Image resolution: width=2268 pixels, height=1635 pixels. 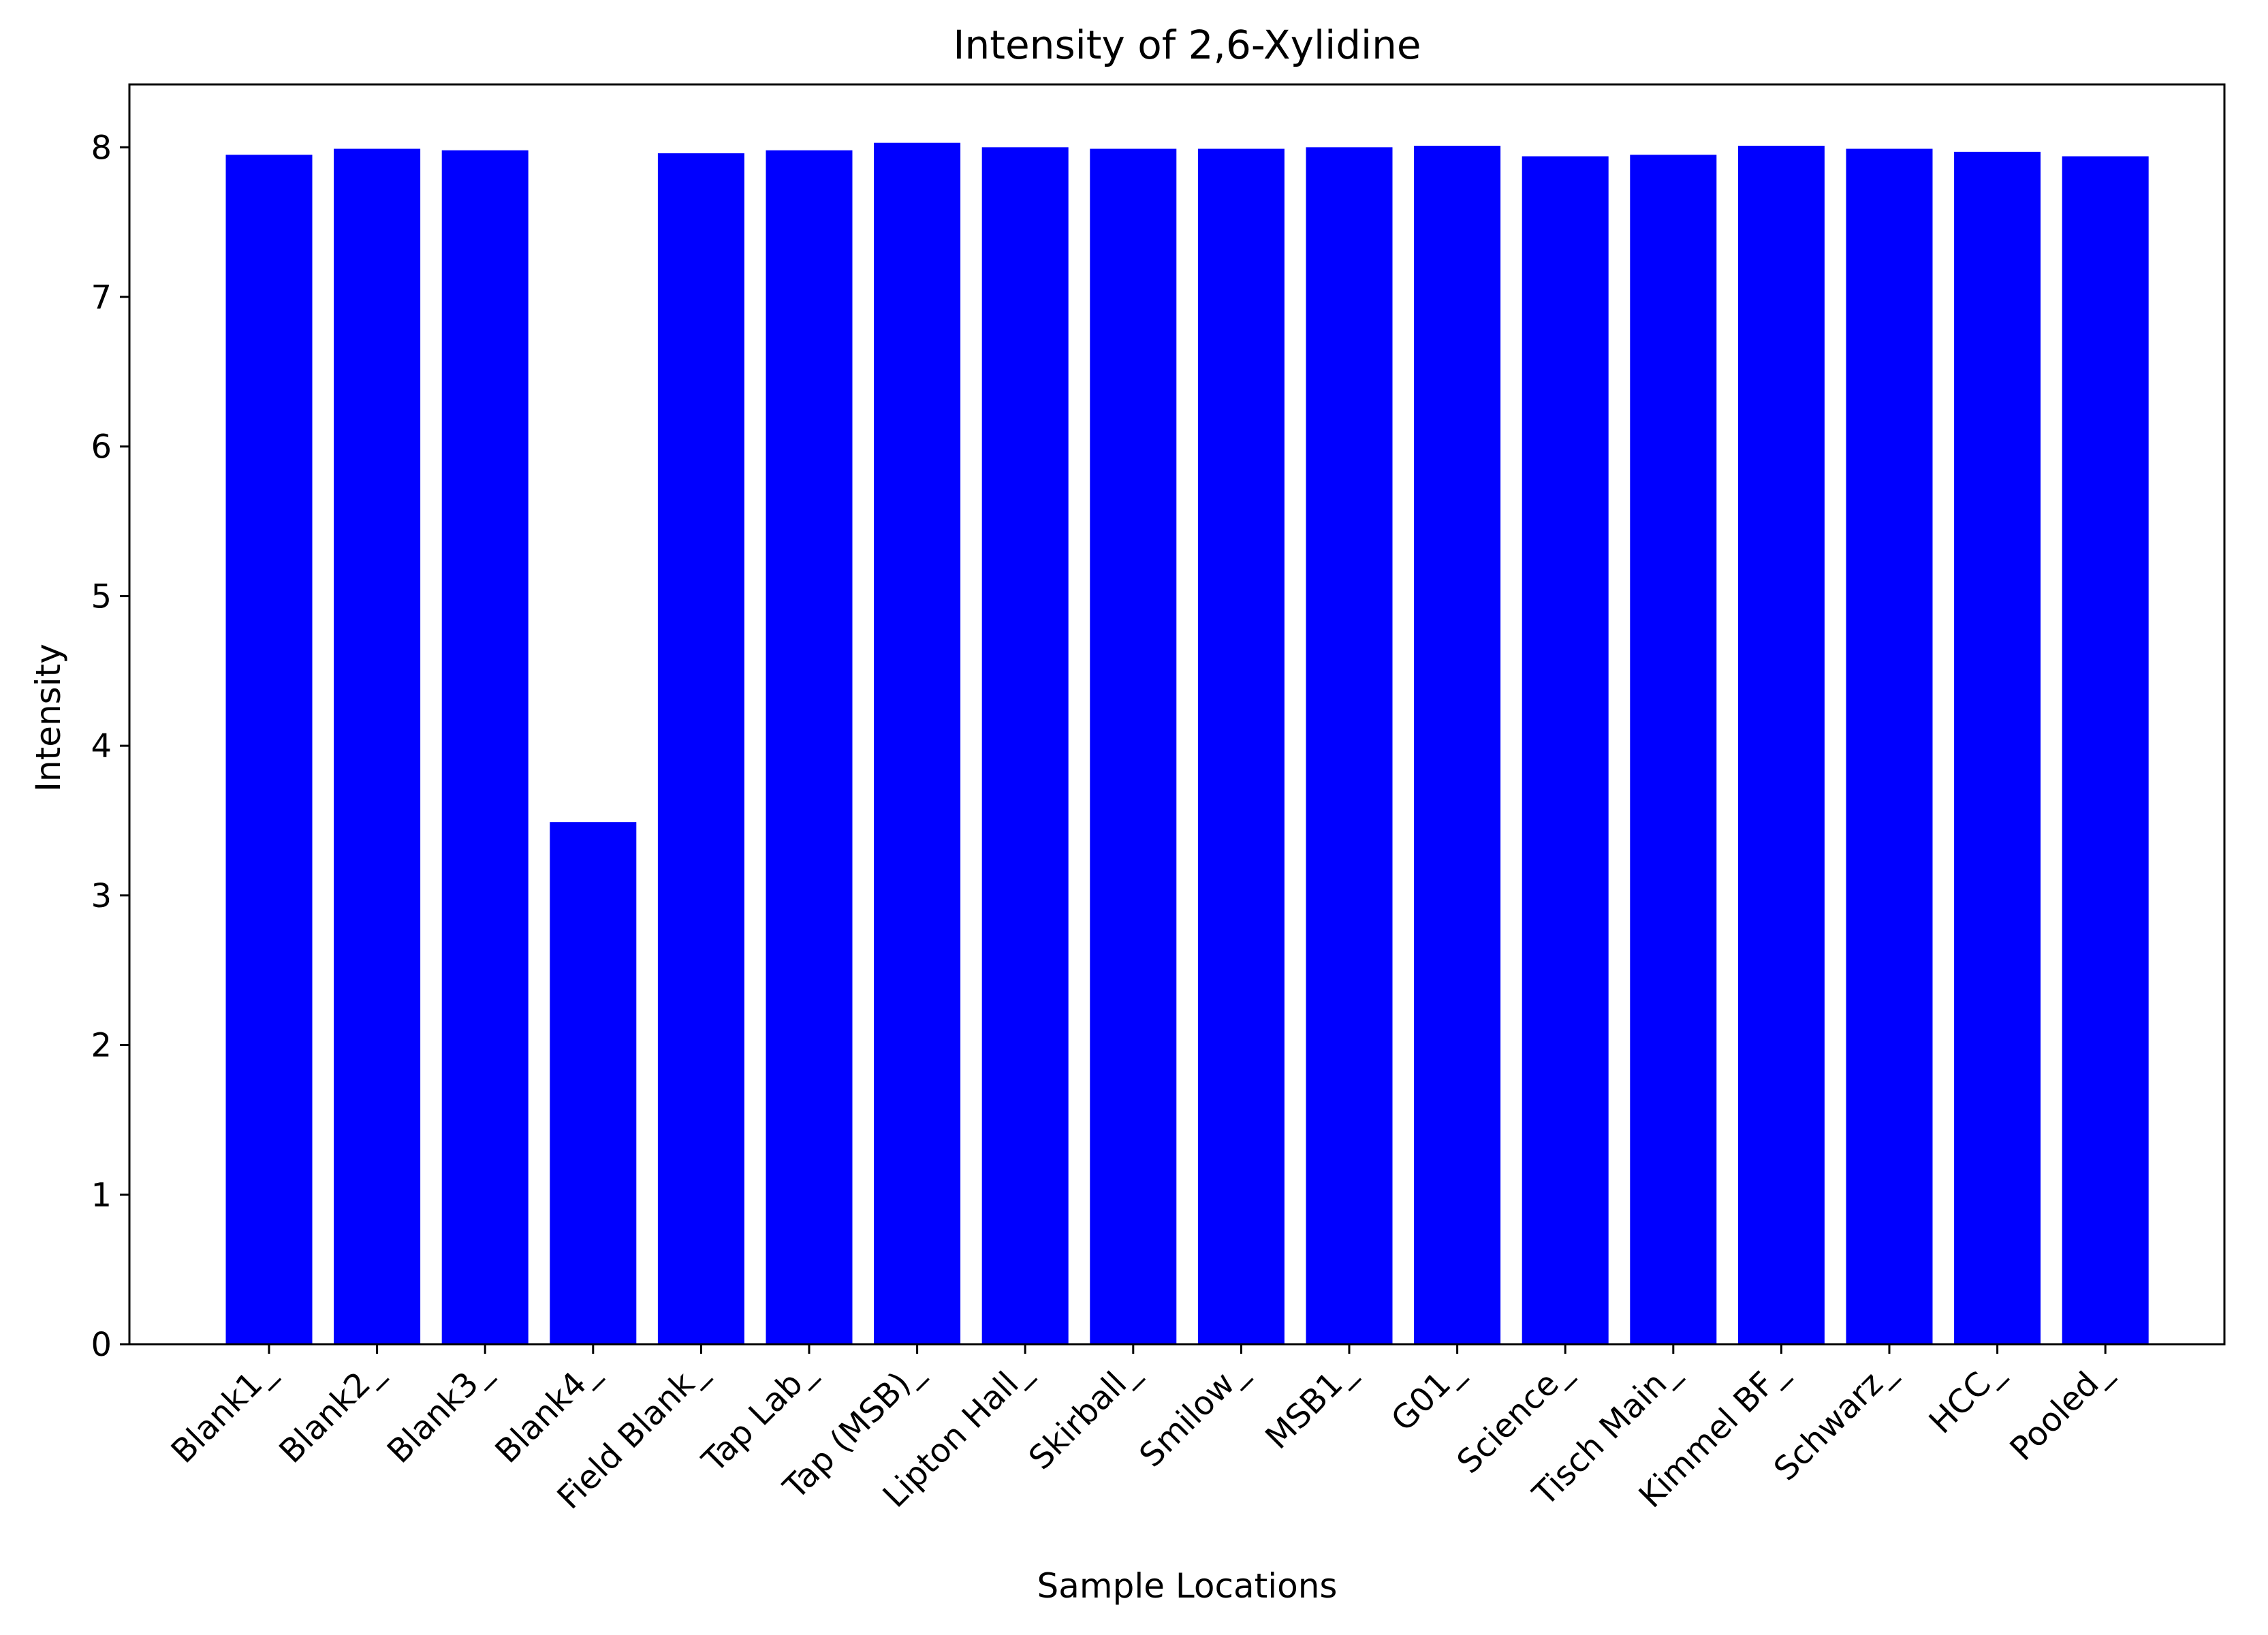 What do you see at coordinates (101, 746) in the screenshot?
I see `y-tick-label: 4` at bounding box center [101, 746].